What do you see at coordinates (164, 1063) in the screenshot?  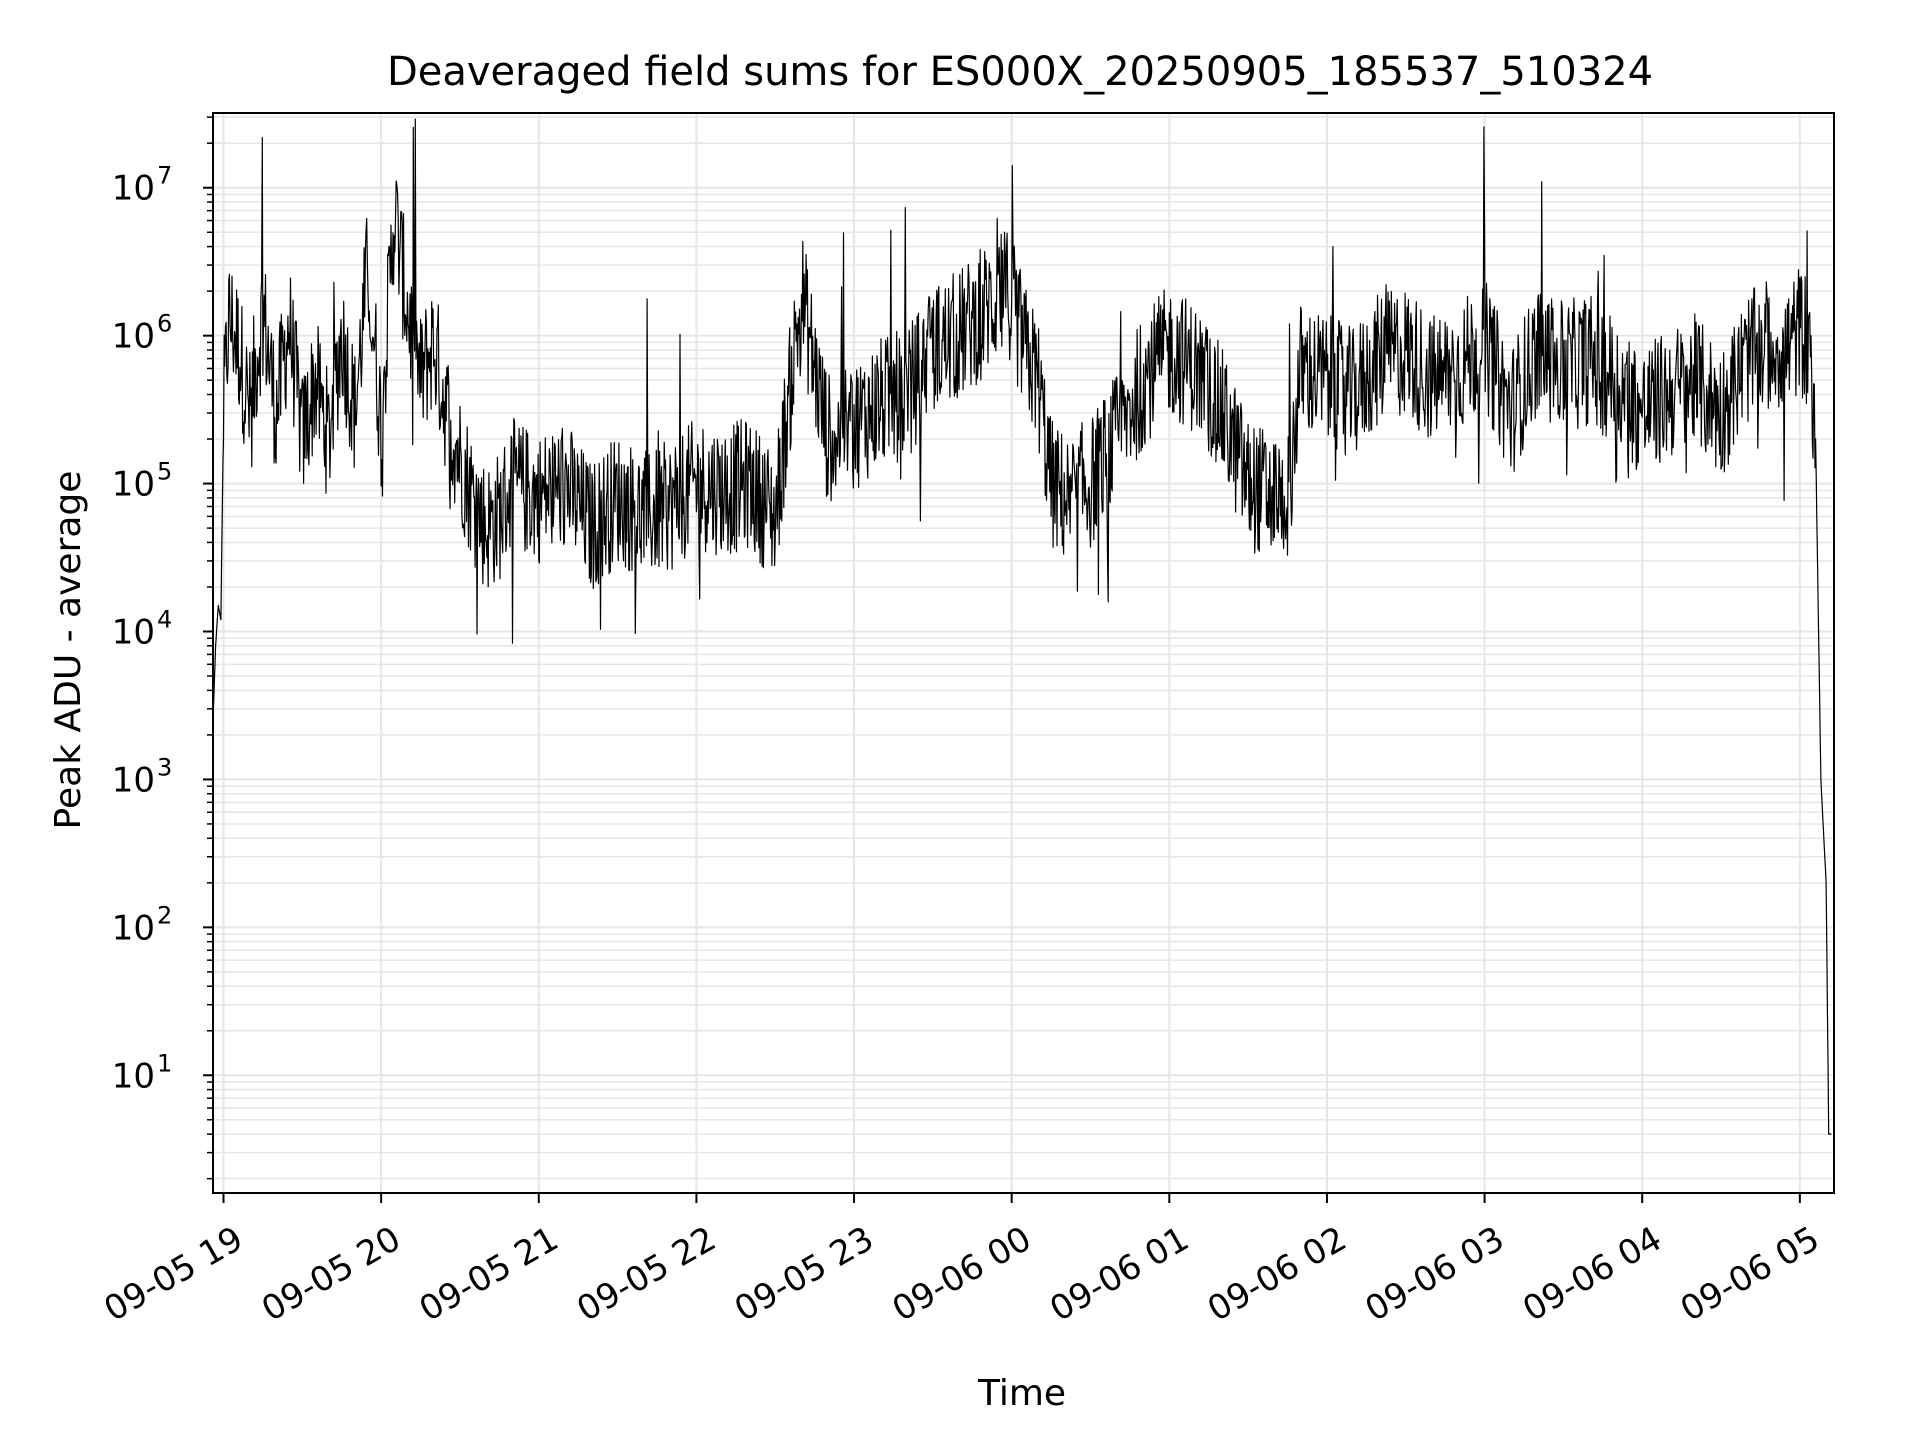 I see `y-tick-label-exponent: 1` at bounding box center [164, 1063].